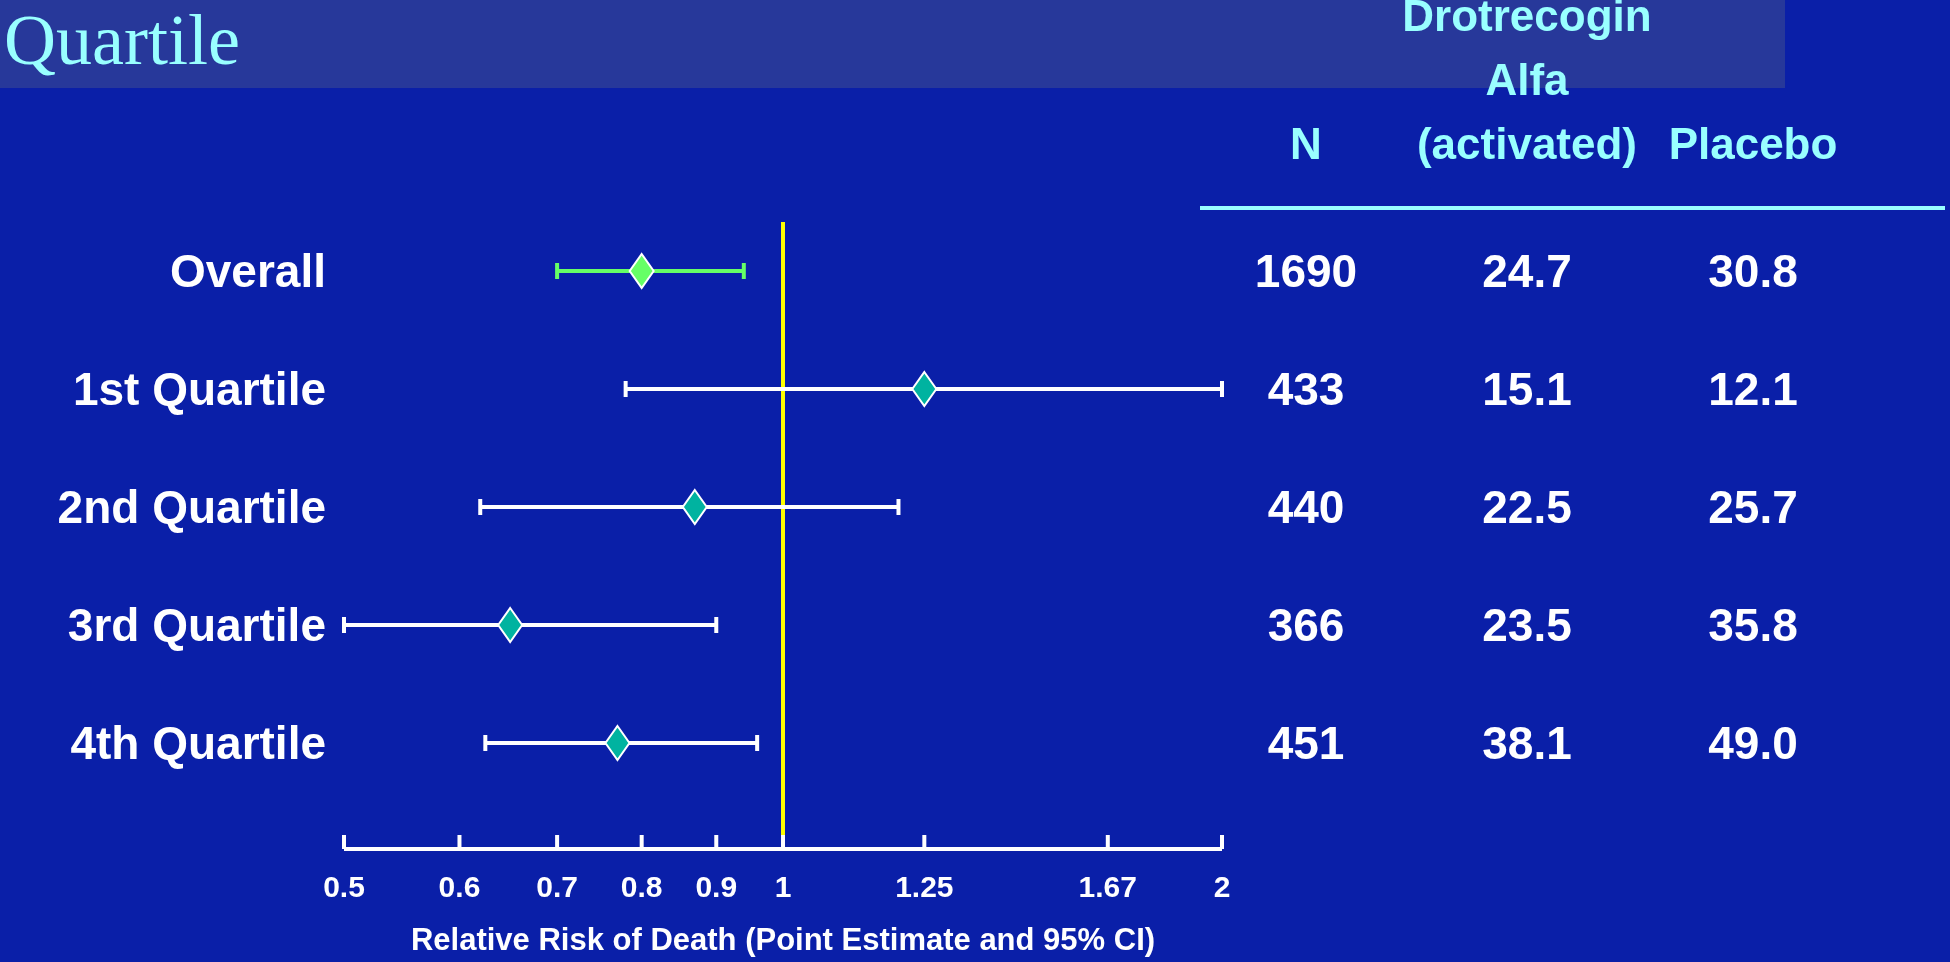 This screenshot has height=962, width=1950. I want to click on y-tick-label: 1st Quartile, so click(199, 389).